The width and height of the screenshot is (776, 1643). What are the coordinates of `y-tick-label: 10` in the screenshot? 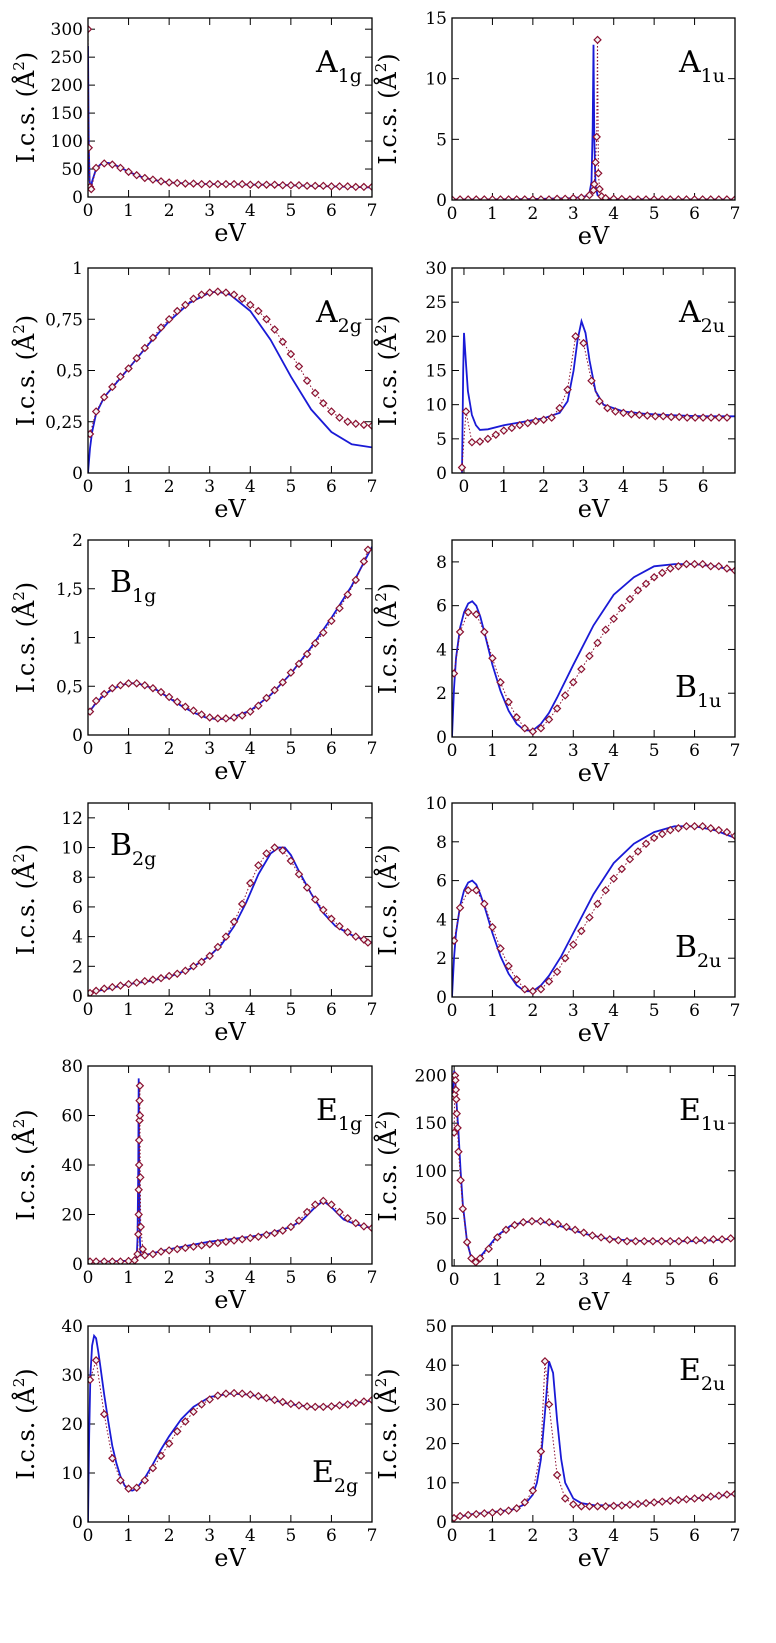 It's located at (436, 804).